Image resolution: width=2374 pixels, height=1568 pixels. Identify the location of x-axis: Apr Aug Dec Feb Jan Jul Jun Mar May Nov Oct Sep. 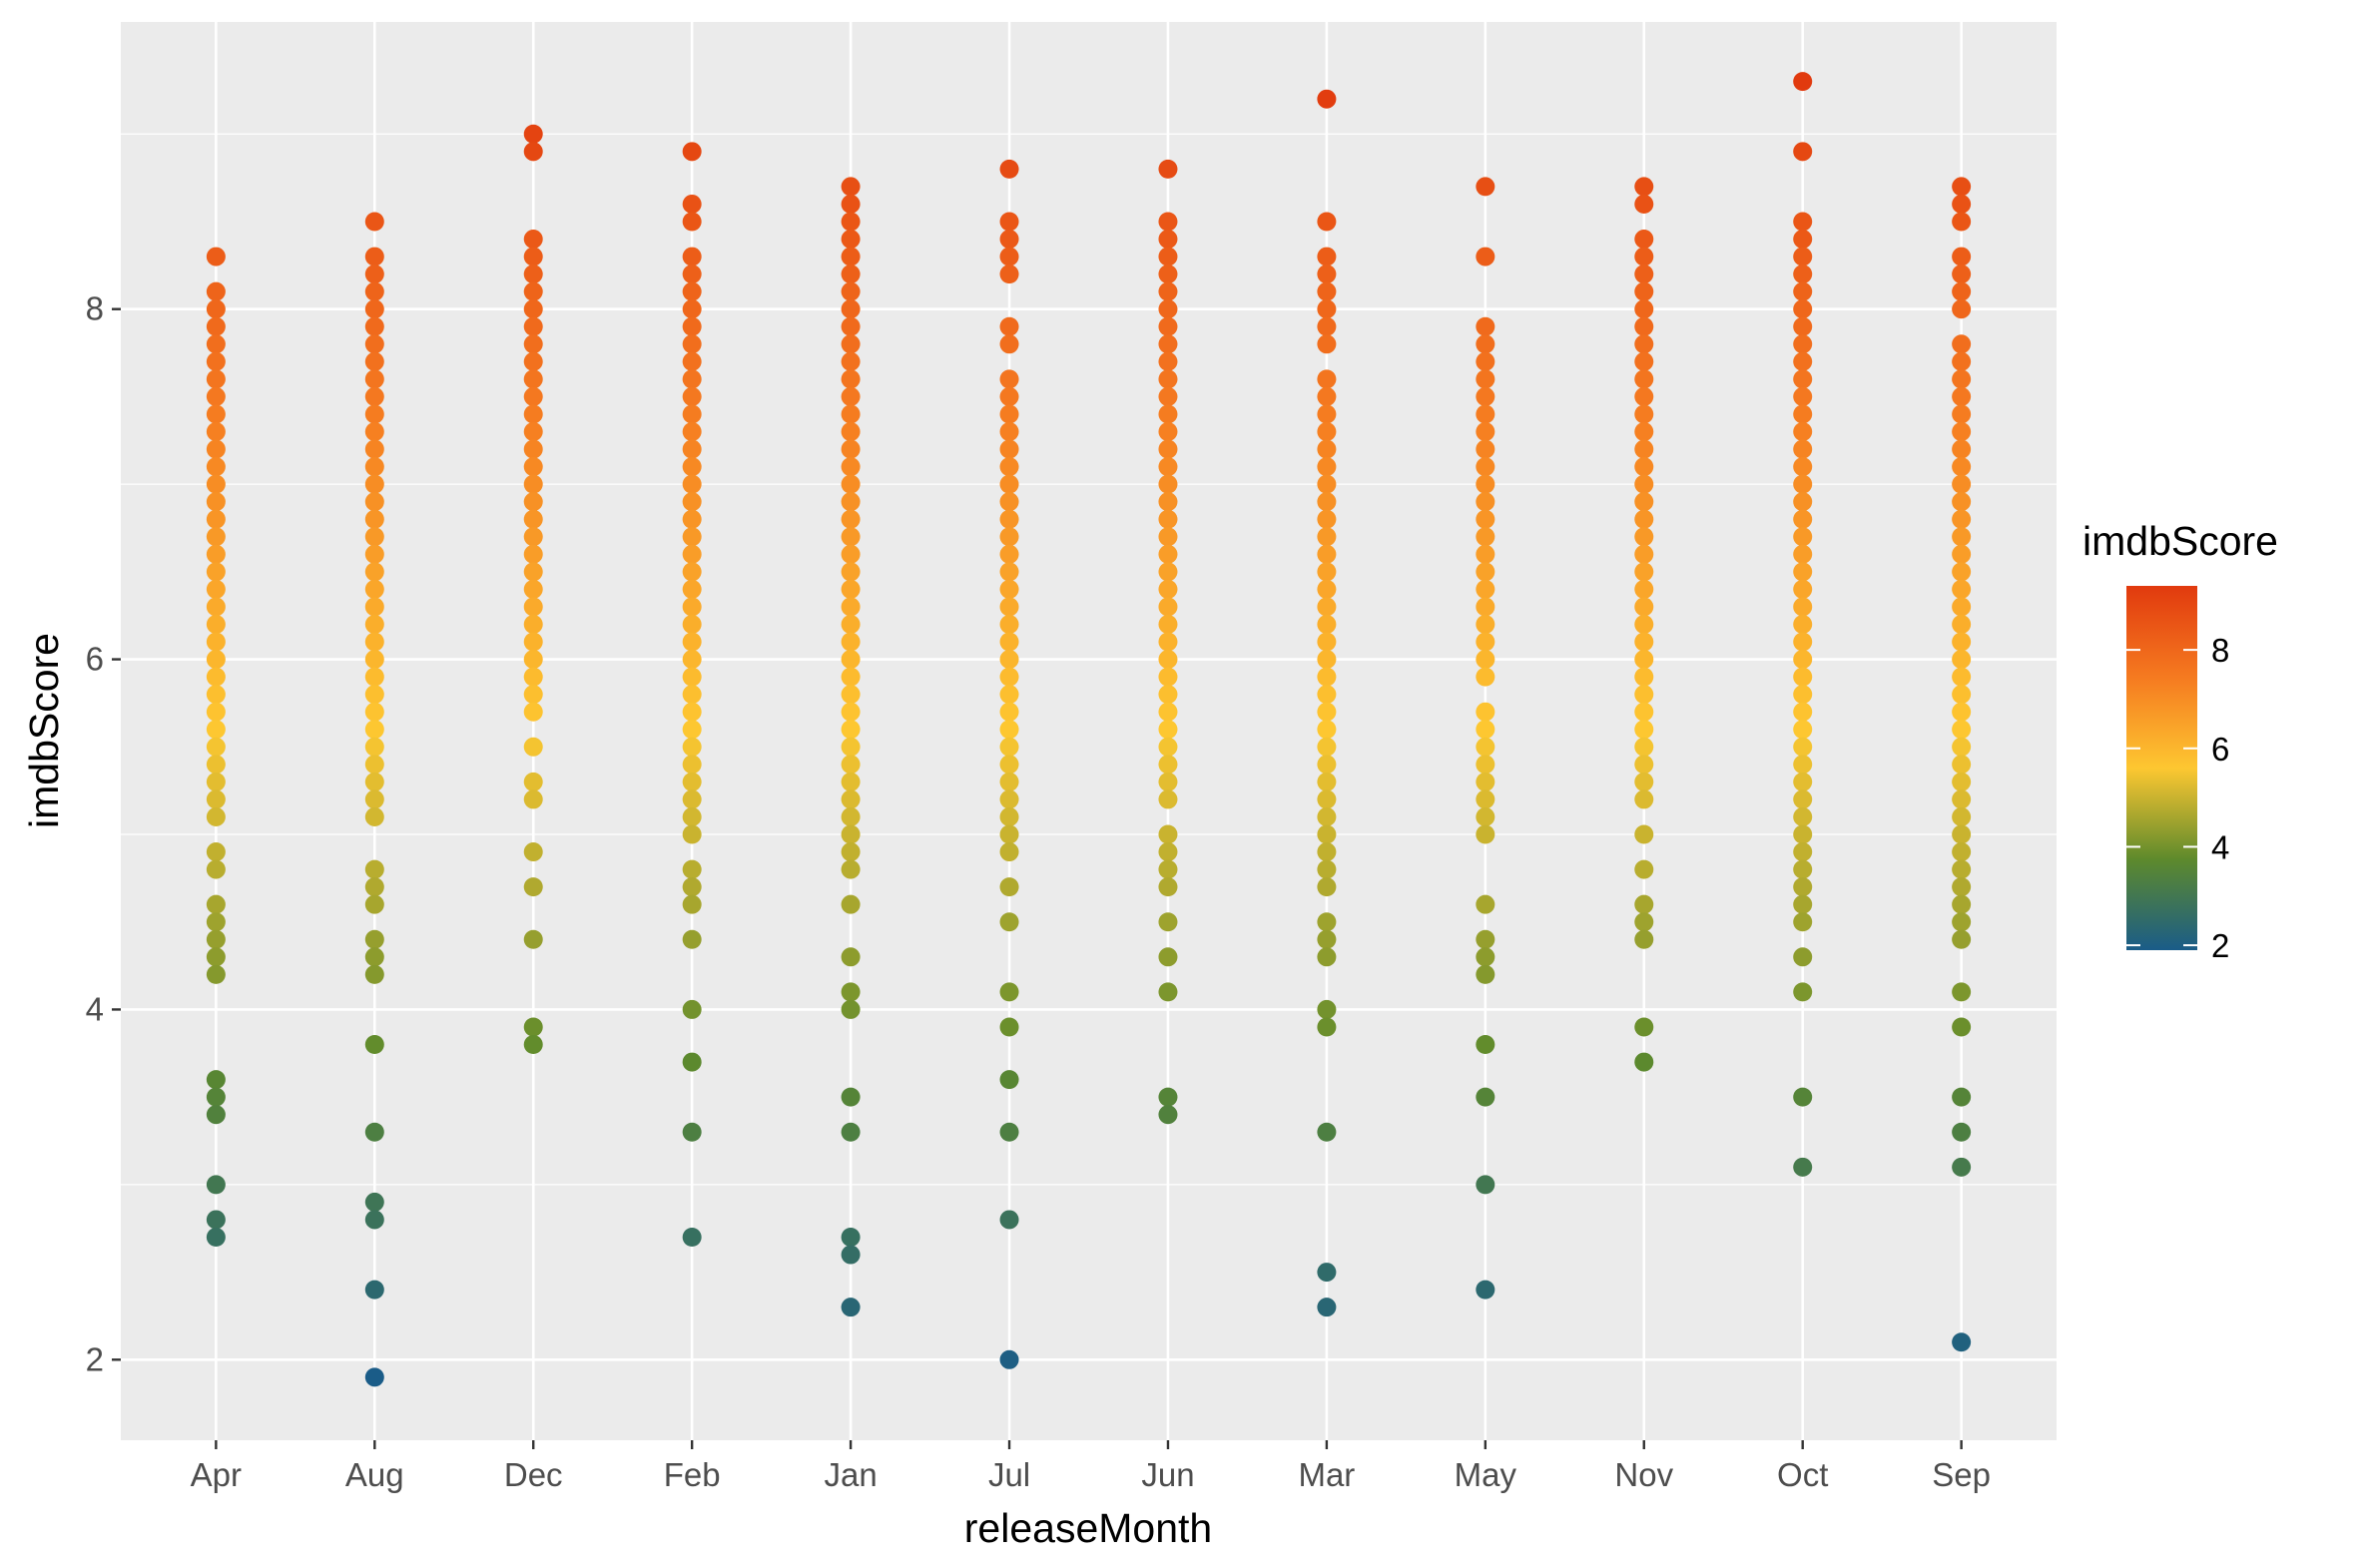
(1091, 1466).